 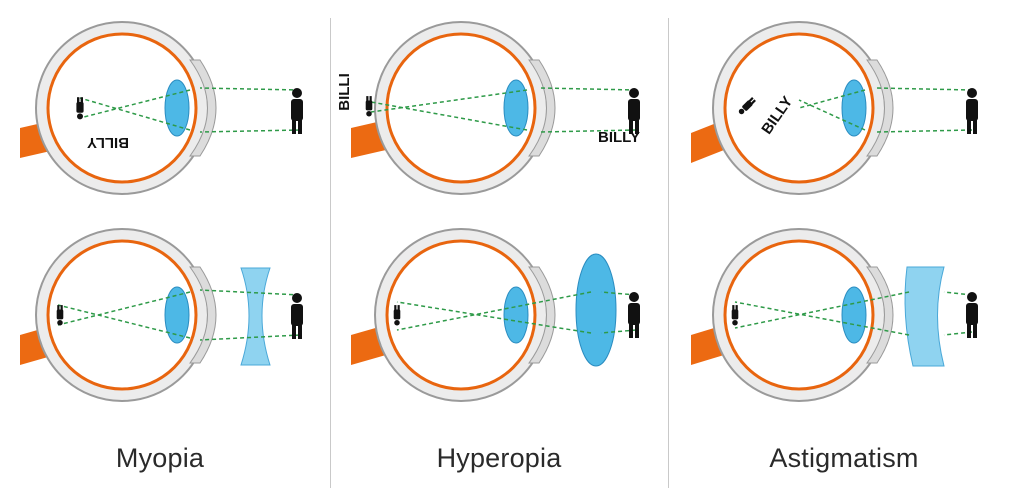 What do you see at coordinates (160, 458) in the screenshot?
I see `condition-title: Myopia` at bounding box center [160, 458].